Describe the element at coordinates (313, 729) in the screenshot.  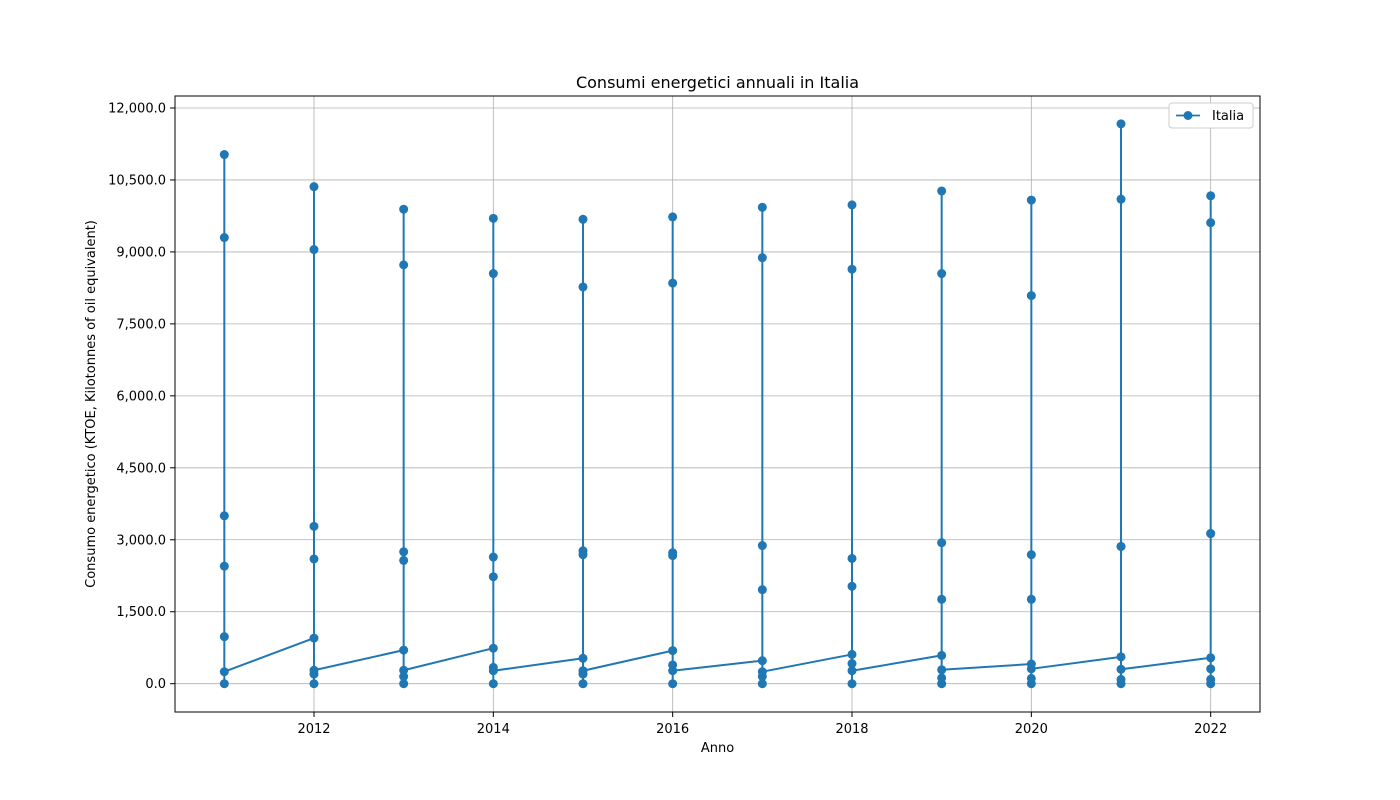
I see `x-tick-label: 2012` at that location.